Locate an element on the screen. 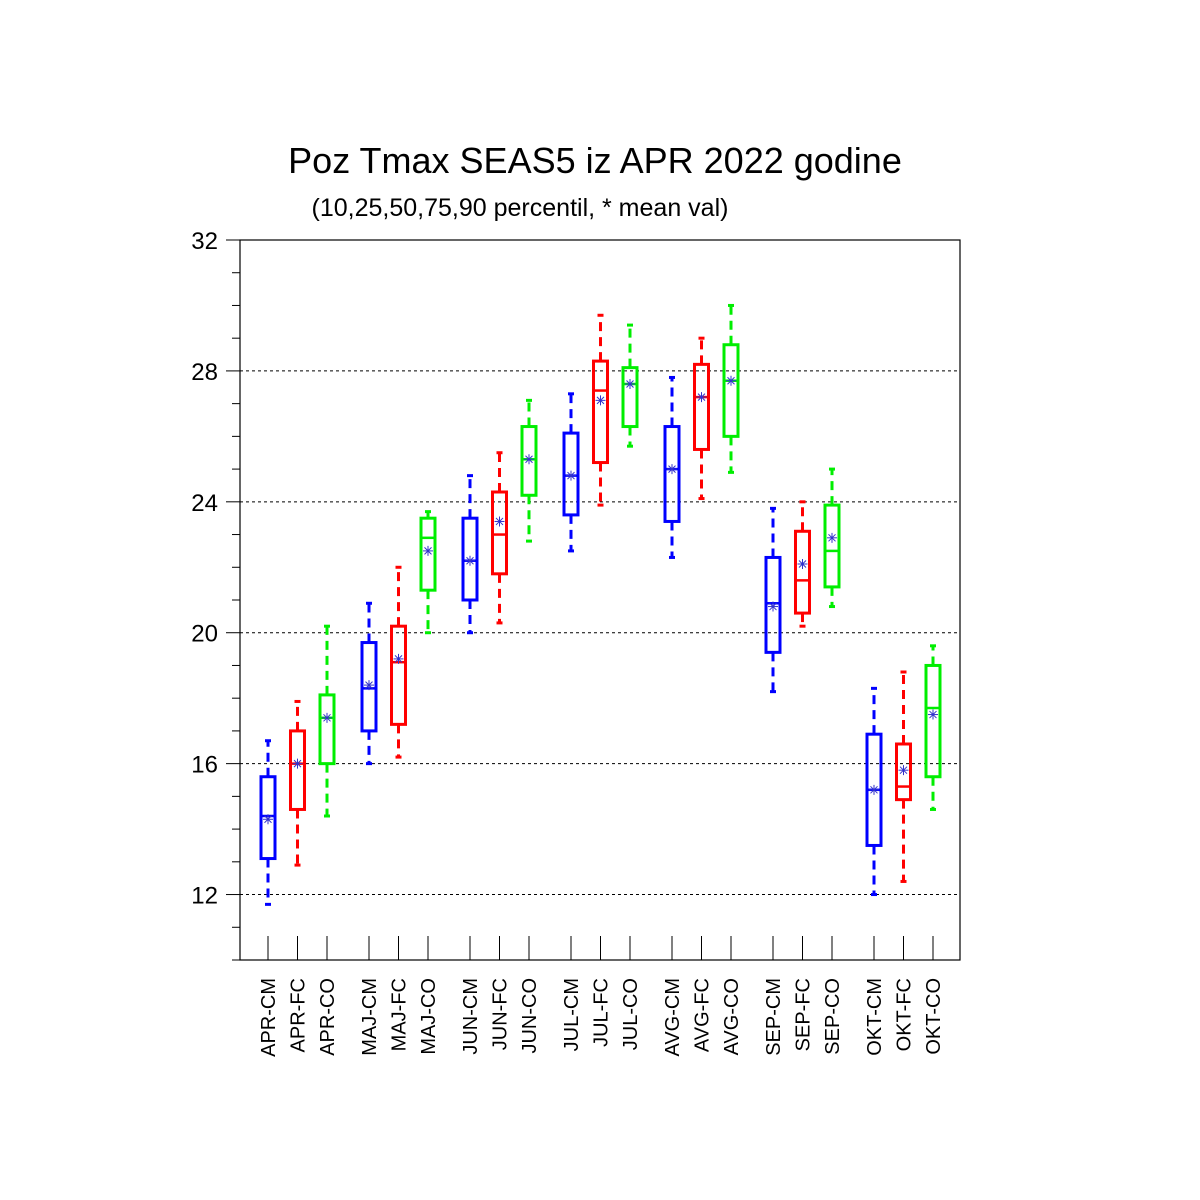  x-tick-label-okt-co: OKT-CO is located at coordinates (934, 1016).